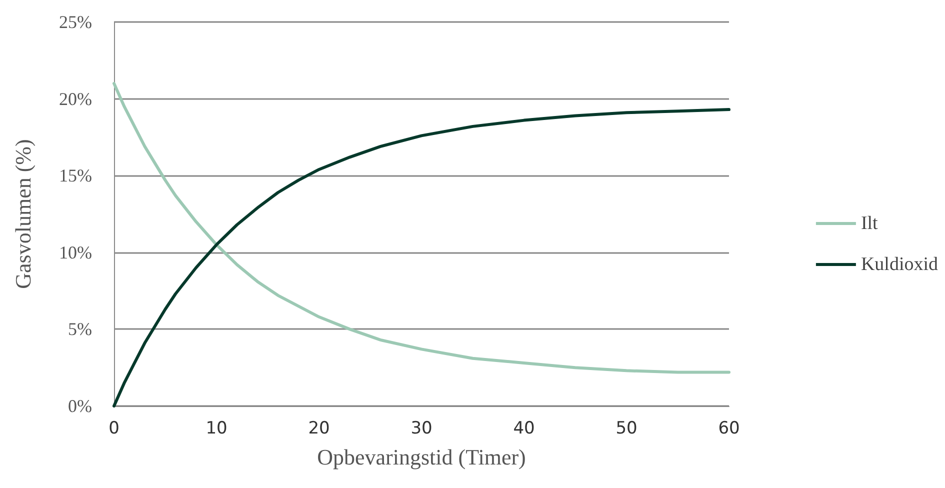  What do you see at coordinates (80, 406) in the screenshot?
I see `y-tick-label: 0%` at bounding box center [80, 406].